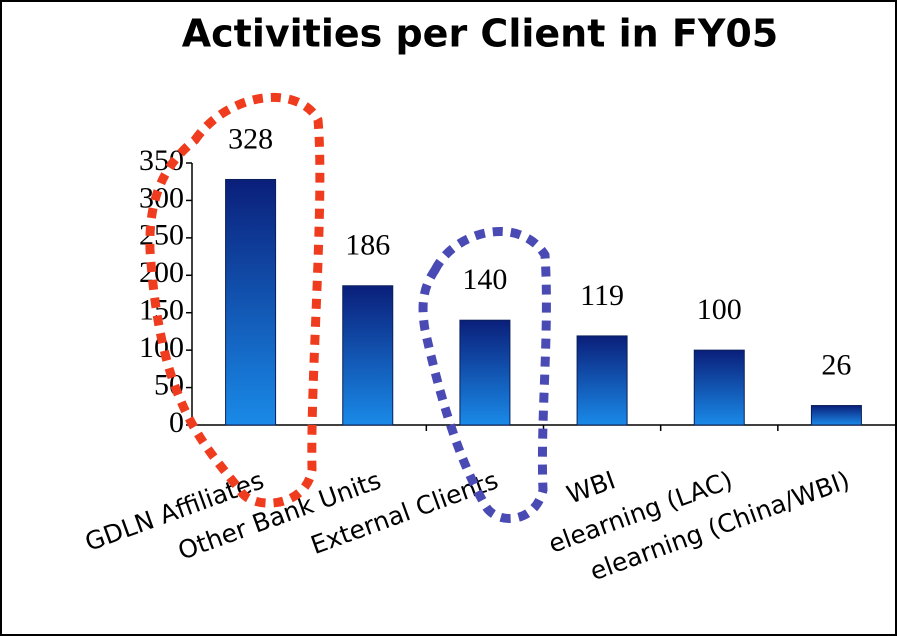 The width and height of the screenshot is (897, 636). I want to click on value-label: 26, so click(836, 364).